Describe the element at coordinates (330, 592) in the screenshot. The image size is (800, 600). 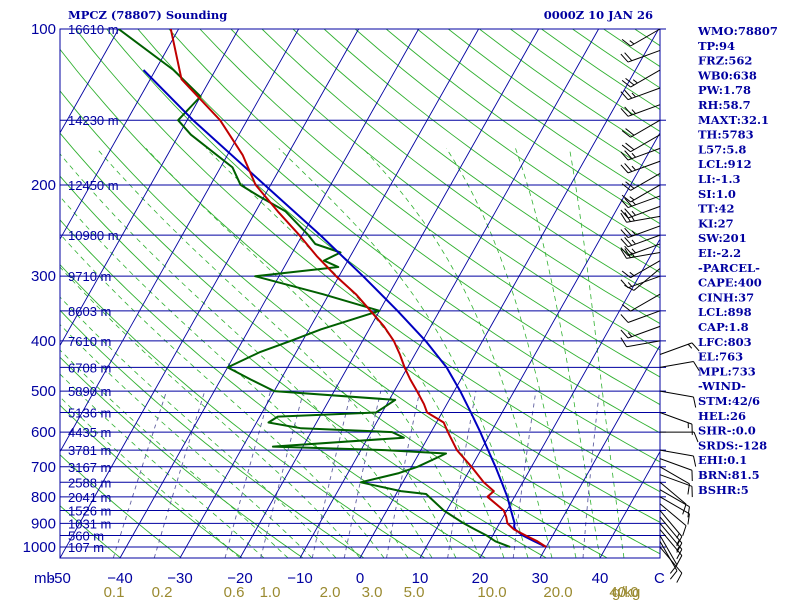
I see `mixing-ratio-label: 2.0` at that location.